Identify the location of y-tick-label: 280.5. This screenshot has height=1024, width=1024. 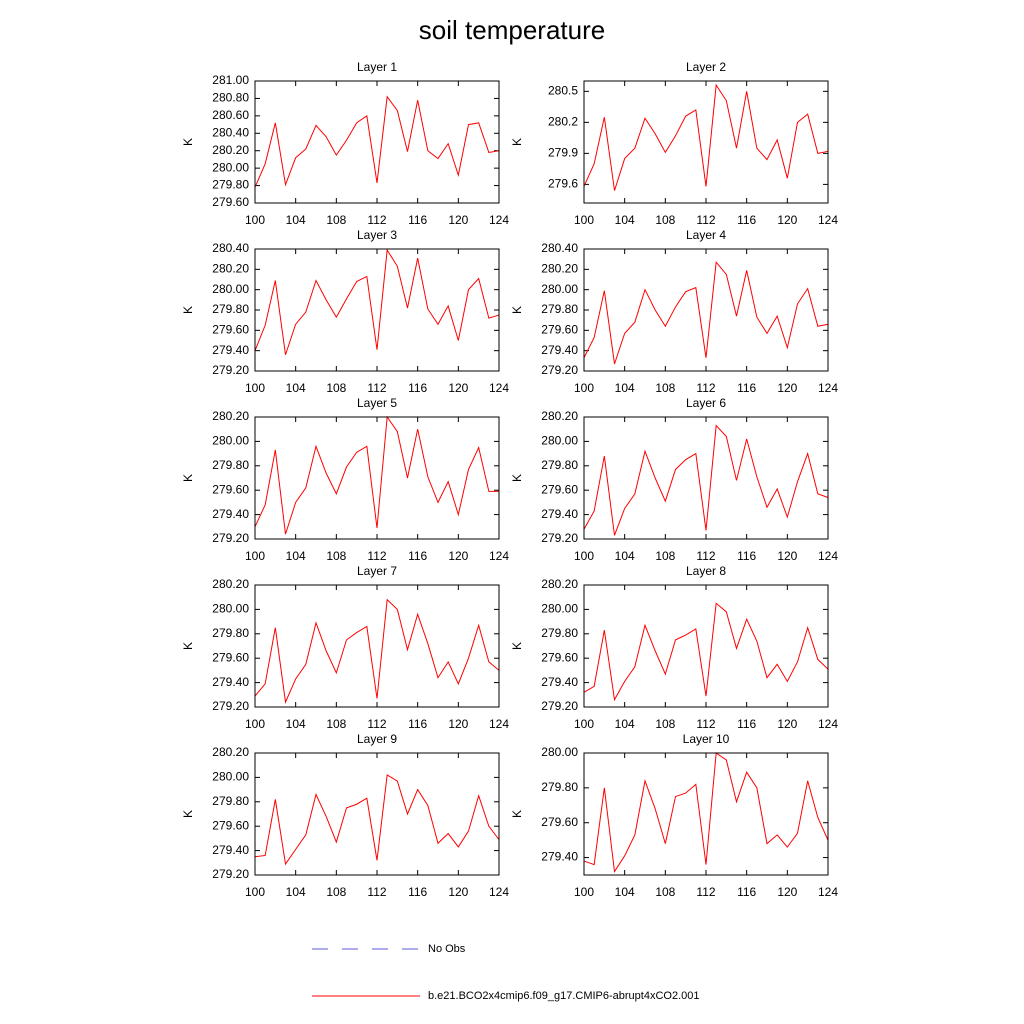
(563, 91).